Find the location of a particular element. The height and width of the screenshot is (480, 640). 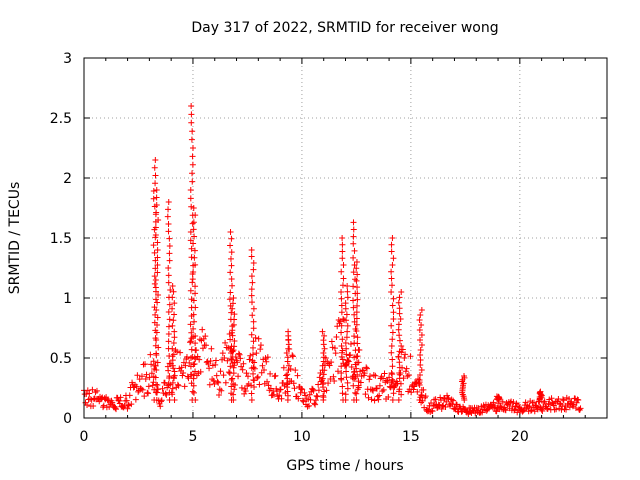

x-tick-label: 15 is located at coordinates (411, 437).